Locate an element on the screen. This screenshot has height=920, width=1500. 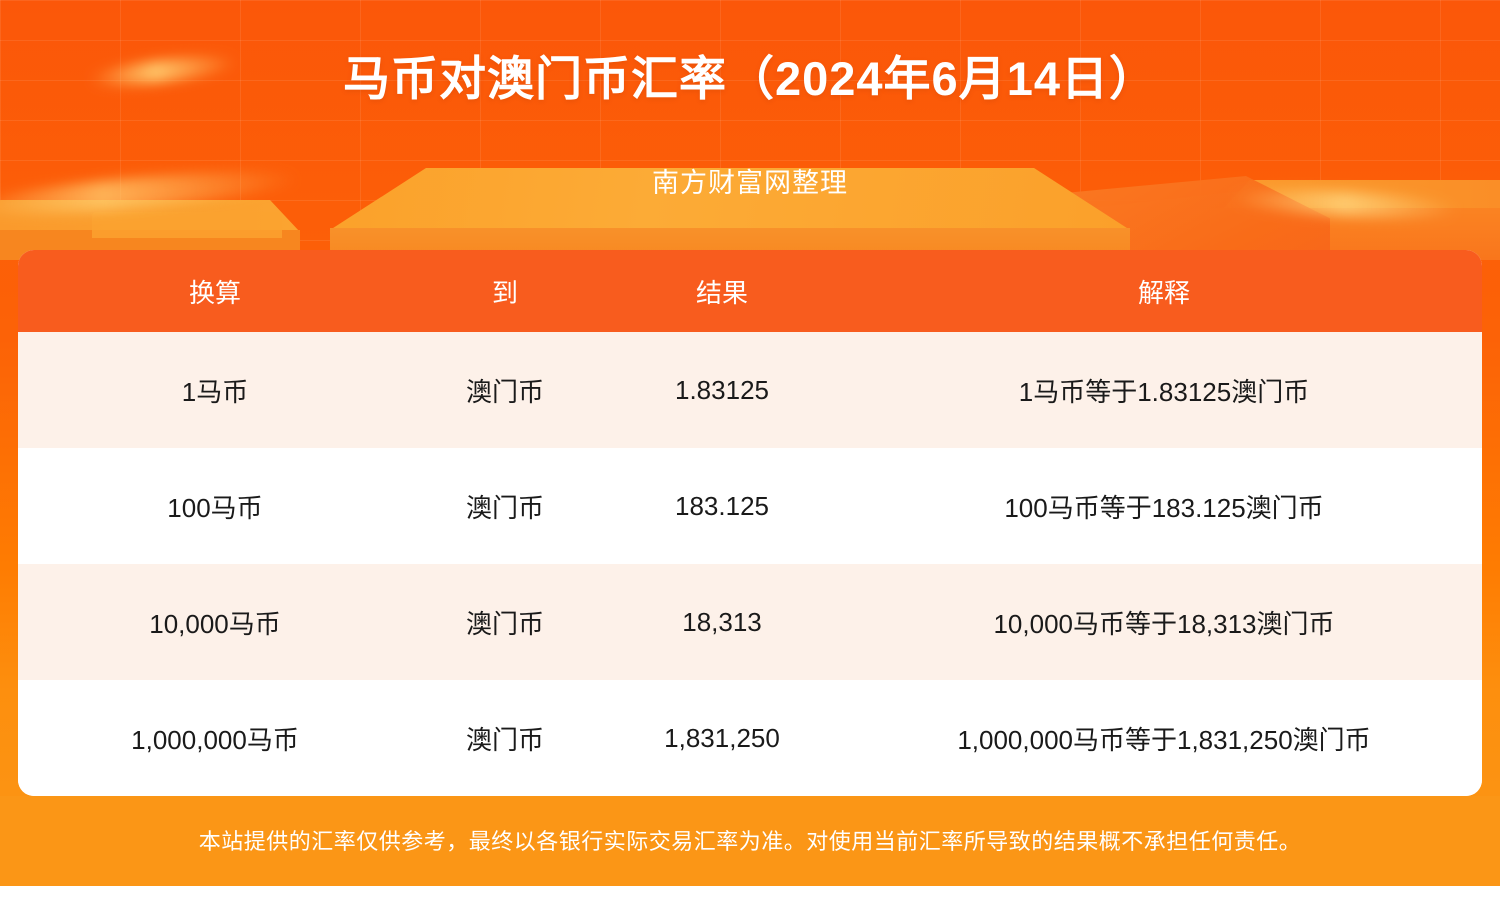
cell-explain: 10,000马币等于18,313澳门币 is located at coordinates (1164, 623).